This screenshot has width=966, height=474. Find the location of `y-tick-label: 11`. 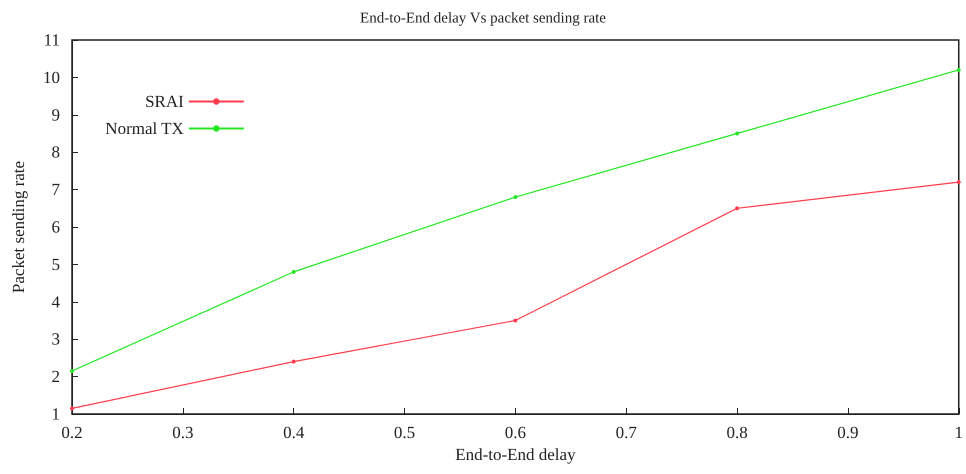

y-tick-label: 11 is located at coordinates (52, 40).